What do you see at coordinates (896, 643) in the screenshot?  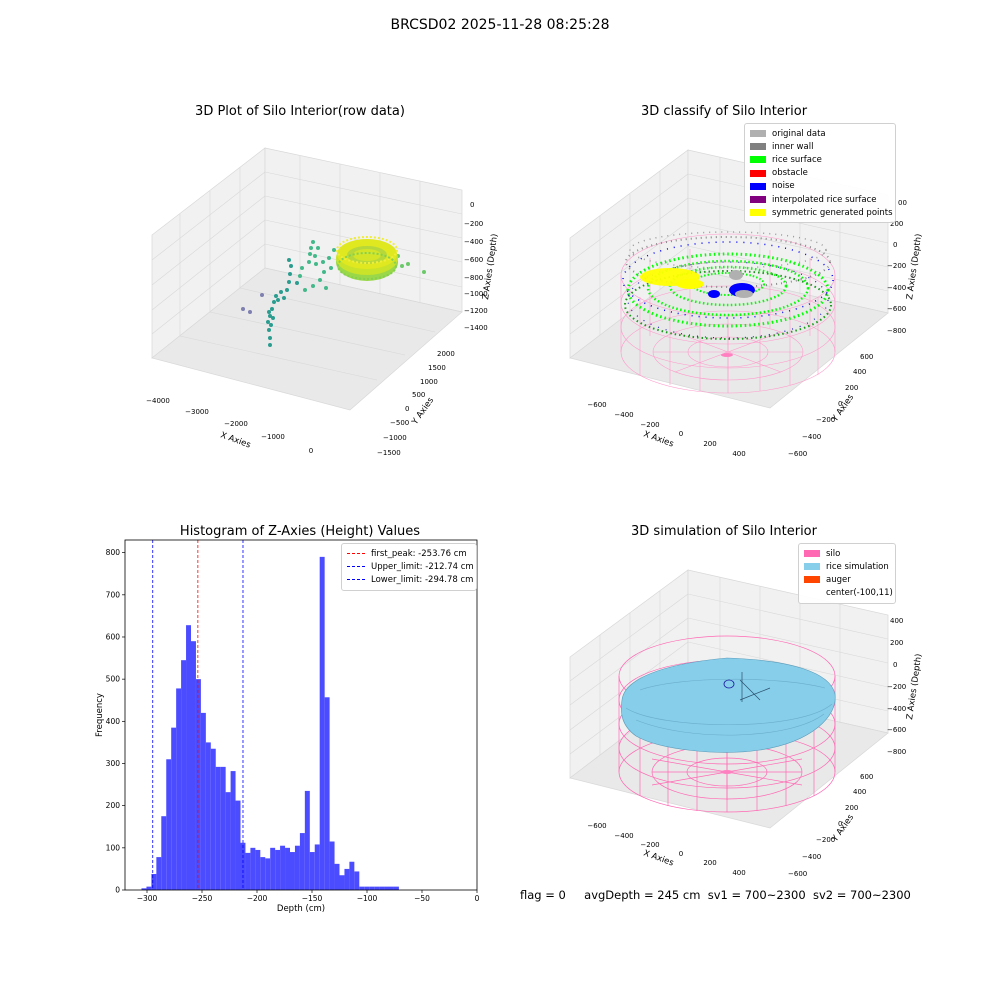 I see `panel4-ztick: 200` at bounding box center [896, 643].